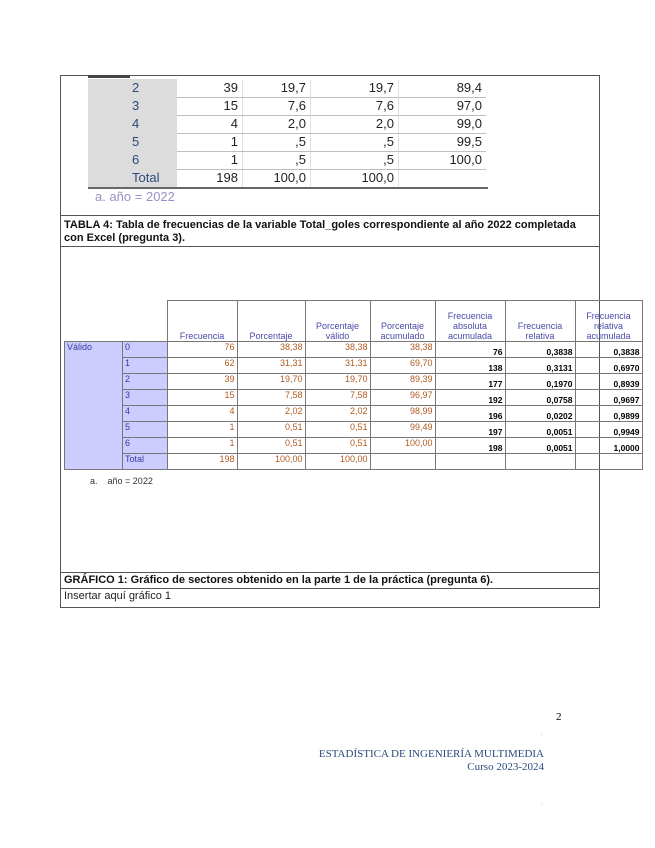 The width and height of the screenshot is (655, 848). What do you see at coordinates (608, 397) in the screenshot?
I see `cell-fra: 0,9697` at bounding box center [608, 397].